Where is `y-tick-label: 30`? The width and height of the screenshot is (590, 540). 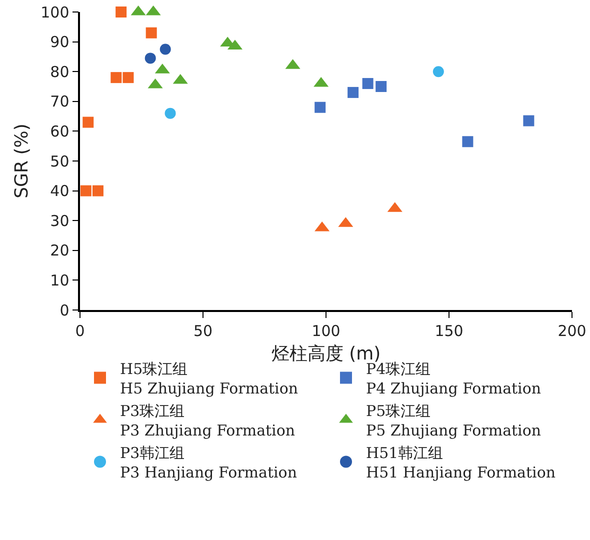 y-tick-label: 30 is located at coordinates (60, 221).